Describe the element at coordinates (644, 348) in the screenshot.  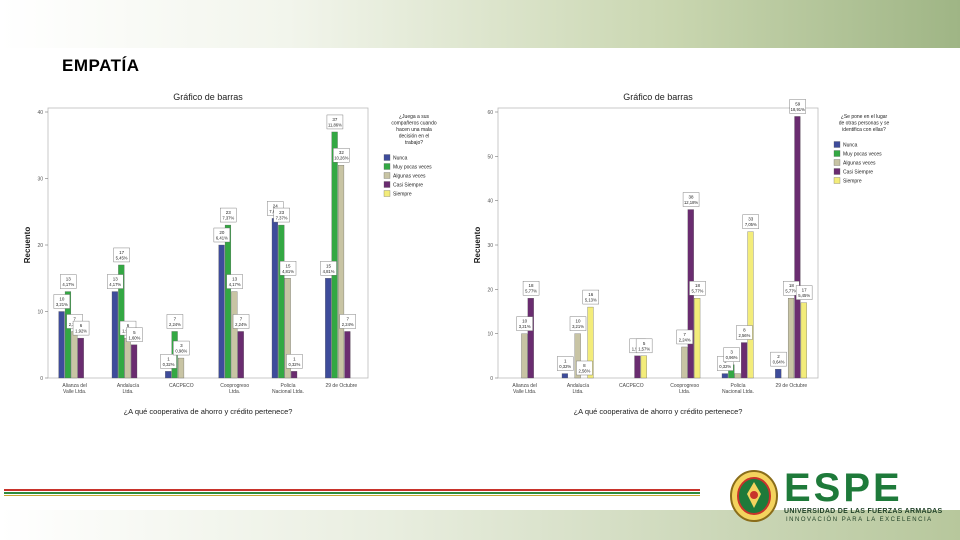
I see `data-label-percent: 1,57%` at that location.